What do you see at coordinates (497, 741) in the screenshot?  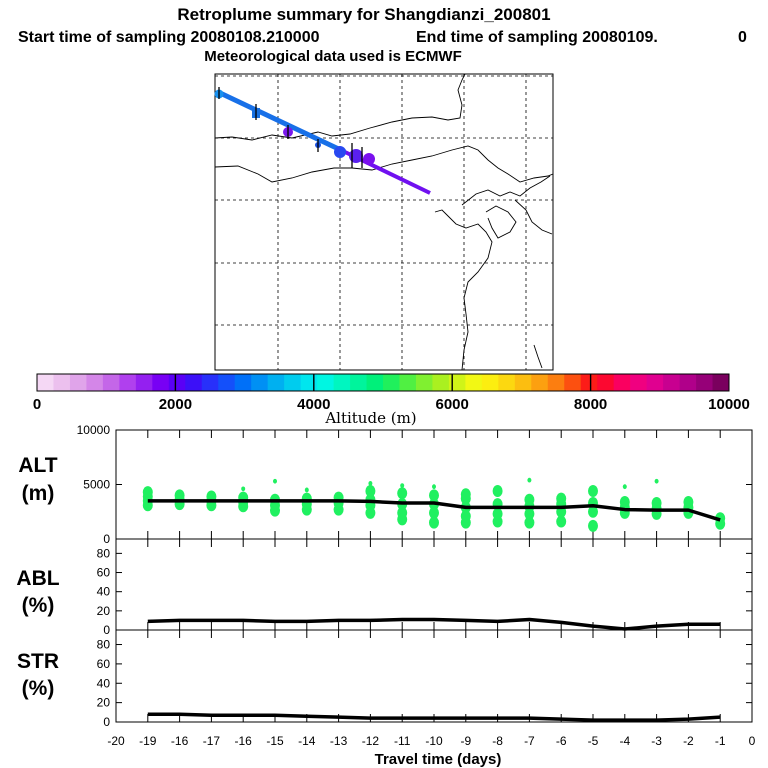 I see `x-tick-label: -8` at bounding box center [497, 741].